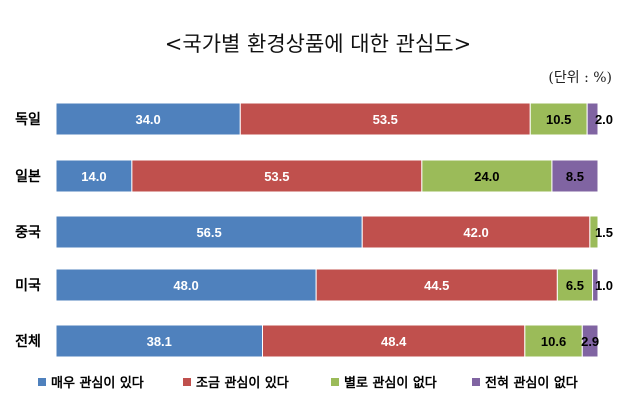 Image resolution: width=640 pixels, height=419 pixels. I want to click on data-label: 1.0, so click(604, 285).